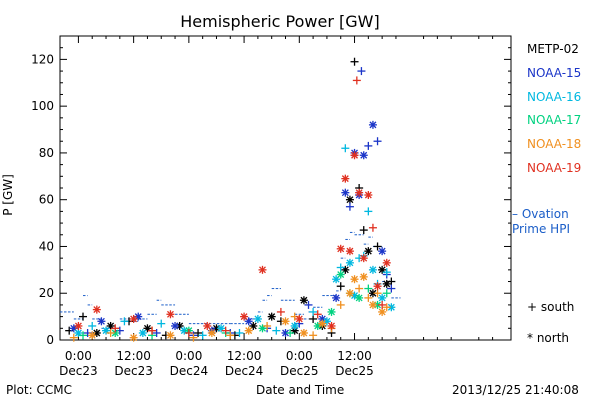  Describe the element at coordinates (554, 97) in the screenshot. I see `legend-noaa-16: NOAA-16` at that location.